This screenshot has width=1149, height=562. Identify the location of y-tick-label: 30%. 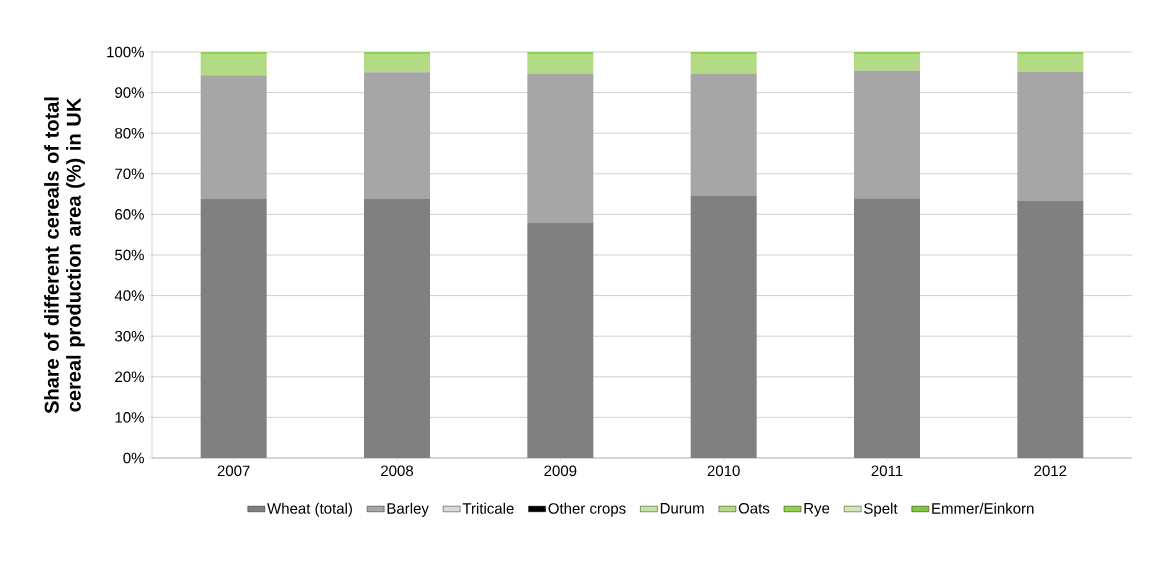
(129, 336).